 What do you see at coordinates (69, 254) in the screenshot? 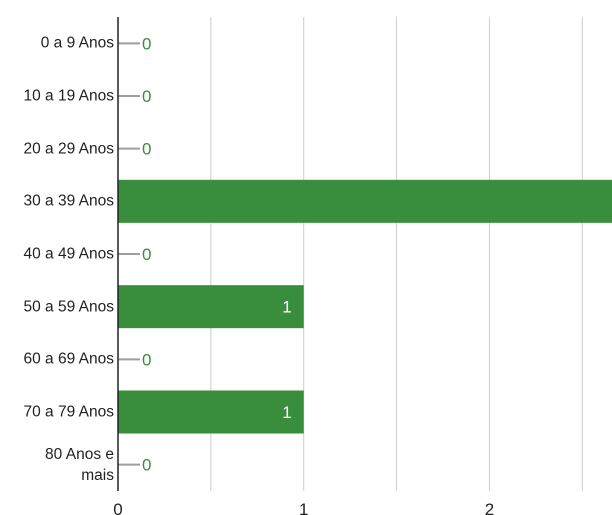
I see `y-tick-label: 40 a 49 Anos` at bounding box center [69, 254].